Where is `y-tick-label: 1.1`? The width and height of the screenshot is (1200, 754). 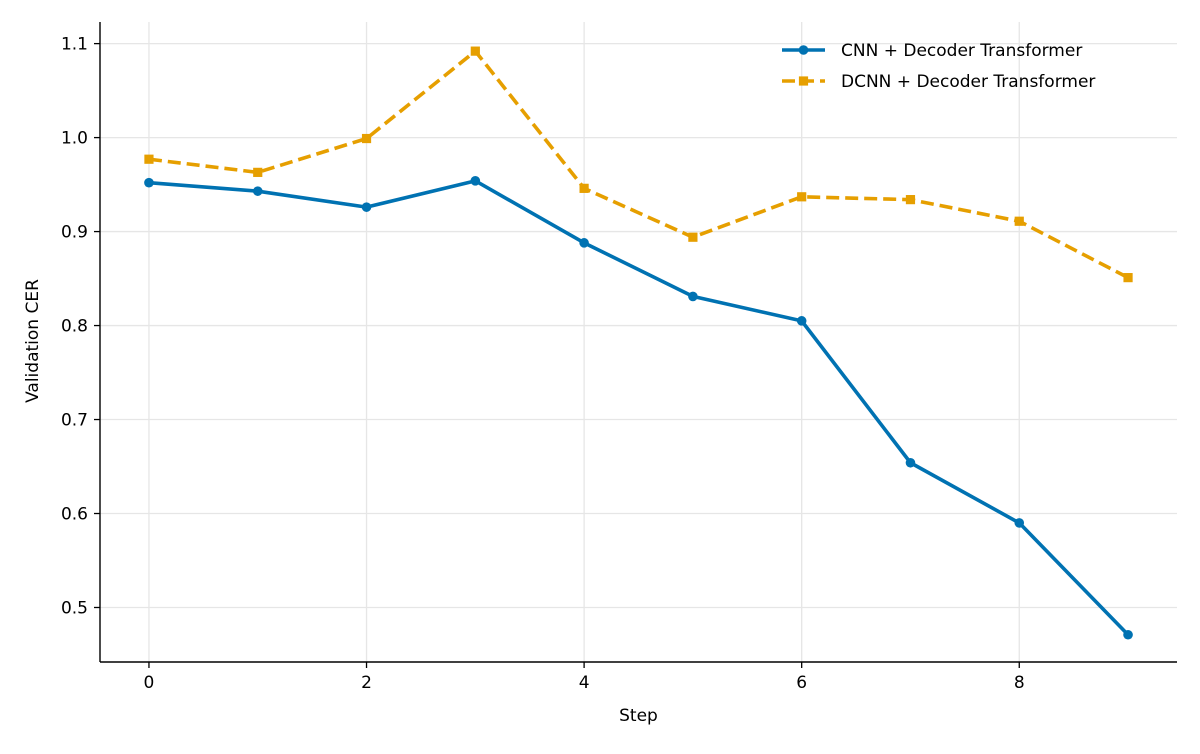
y-tick-label: 1.1 is located at coordinates (74, 45).